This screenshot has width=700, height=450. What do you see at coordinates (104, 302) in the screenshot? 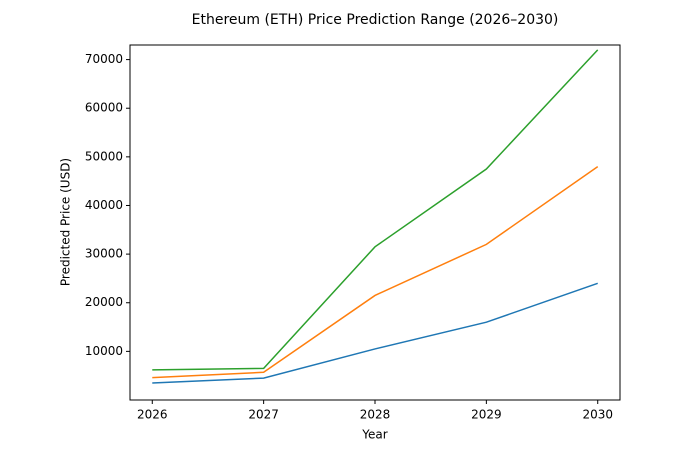
I see `y-tick-label: 20000` at bounding box center [104, 302].